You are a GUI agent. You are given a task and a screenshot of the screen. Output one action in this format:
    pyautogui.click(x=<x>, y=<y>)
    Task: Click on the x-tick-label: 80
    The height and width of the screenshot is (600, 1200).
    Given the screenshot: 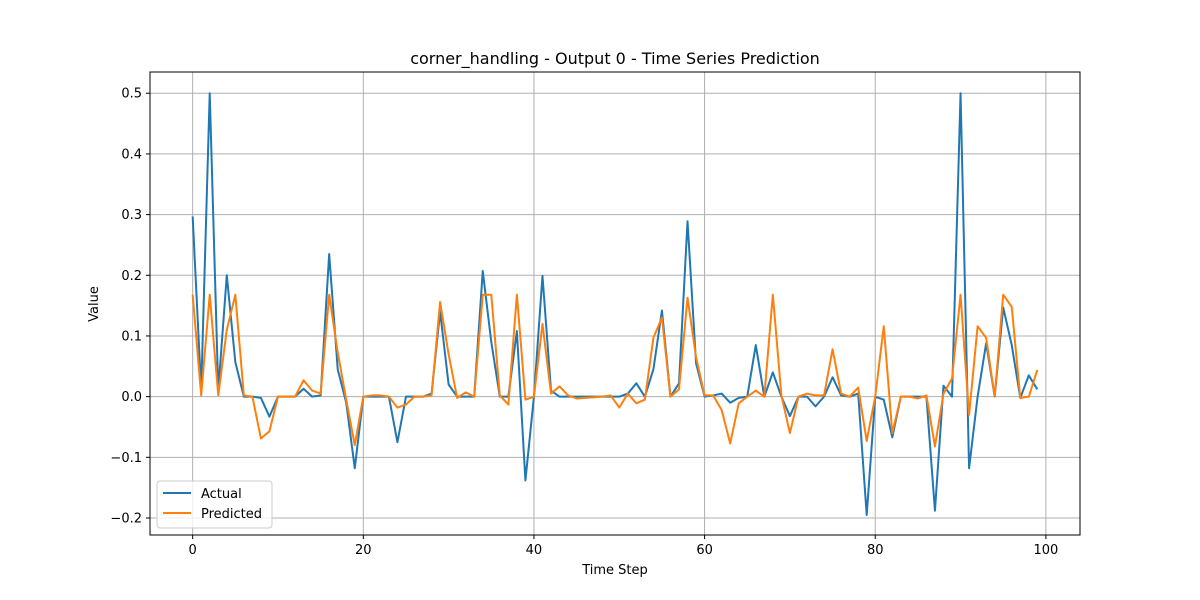 What is the action you would take?
    pyautogui.click(x=875, y=550)
    